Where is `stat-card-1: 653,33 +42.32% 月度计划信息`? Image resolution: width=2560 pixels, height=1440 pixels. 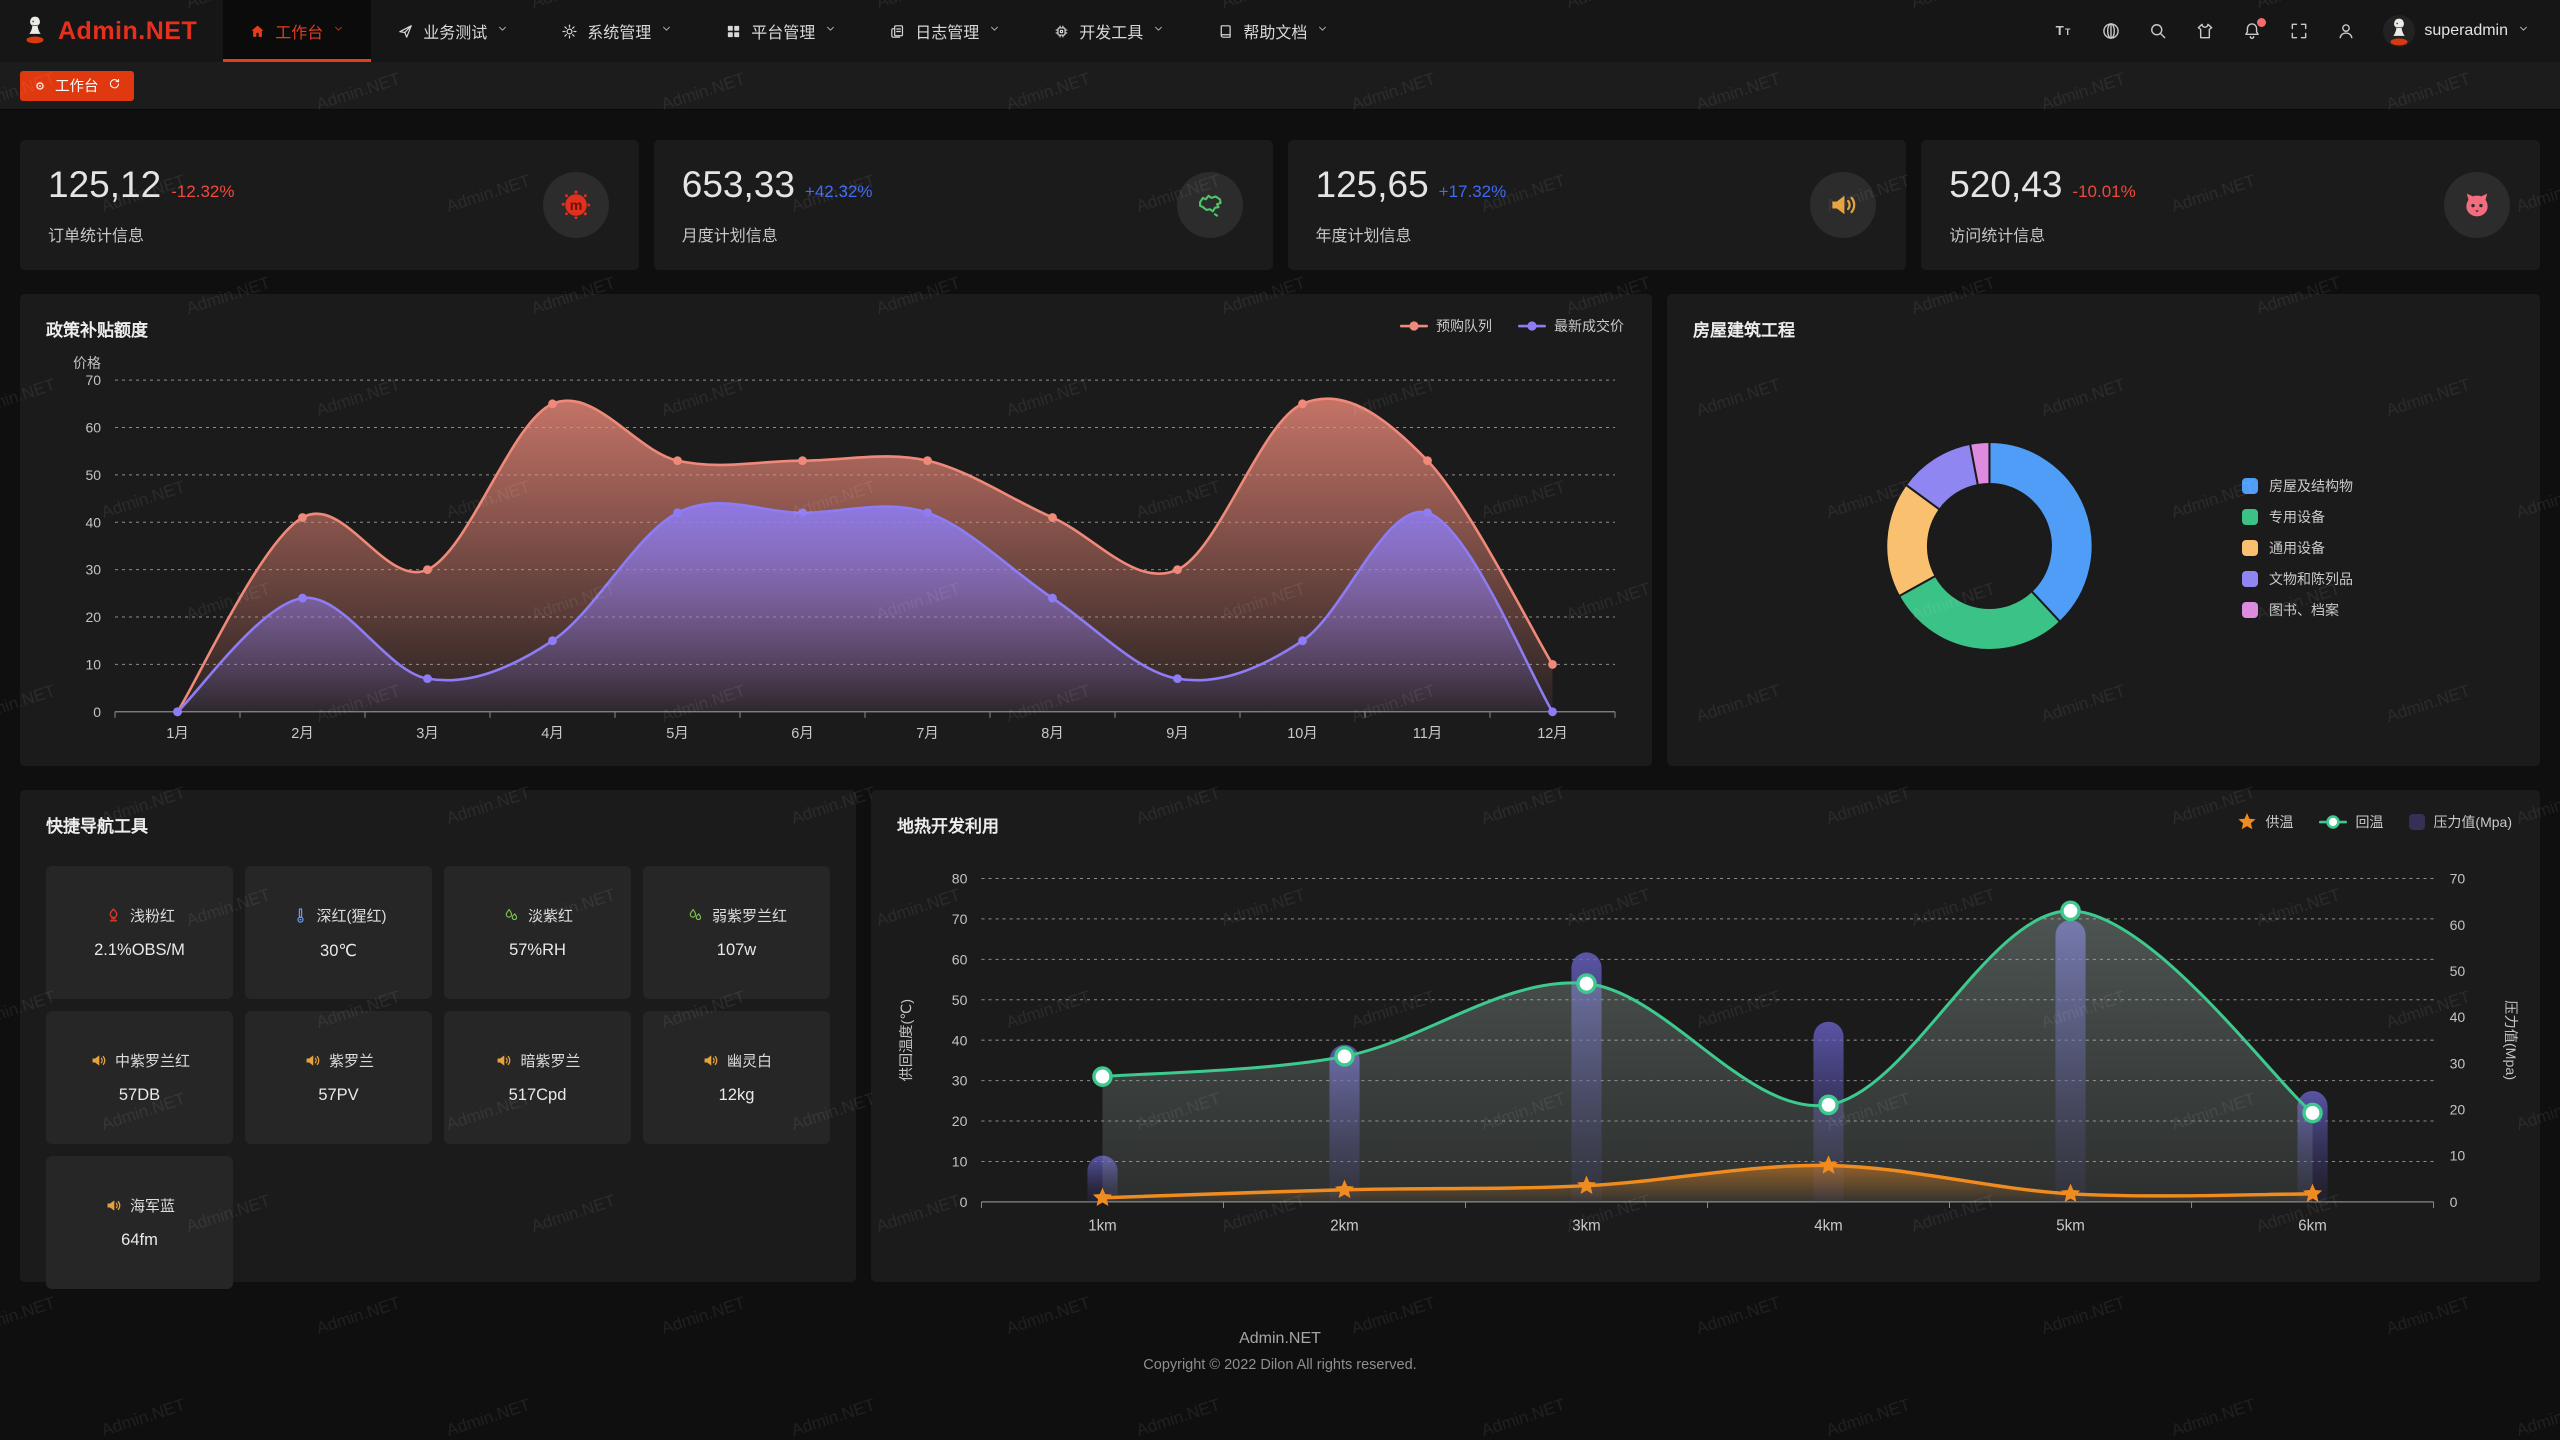
stat-card-1: 653,33 +42.32% 月度计划信息 is located at coordinates (963, 205).